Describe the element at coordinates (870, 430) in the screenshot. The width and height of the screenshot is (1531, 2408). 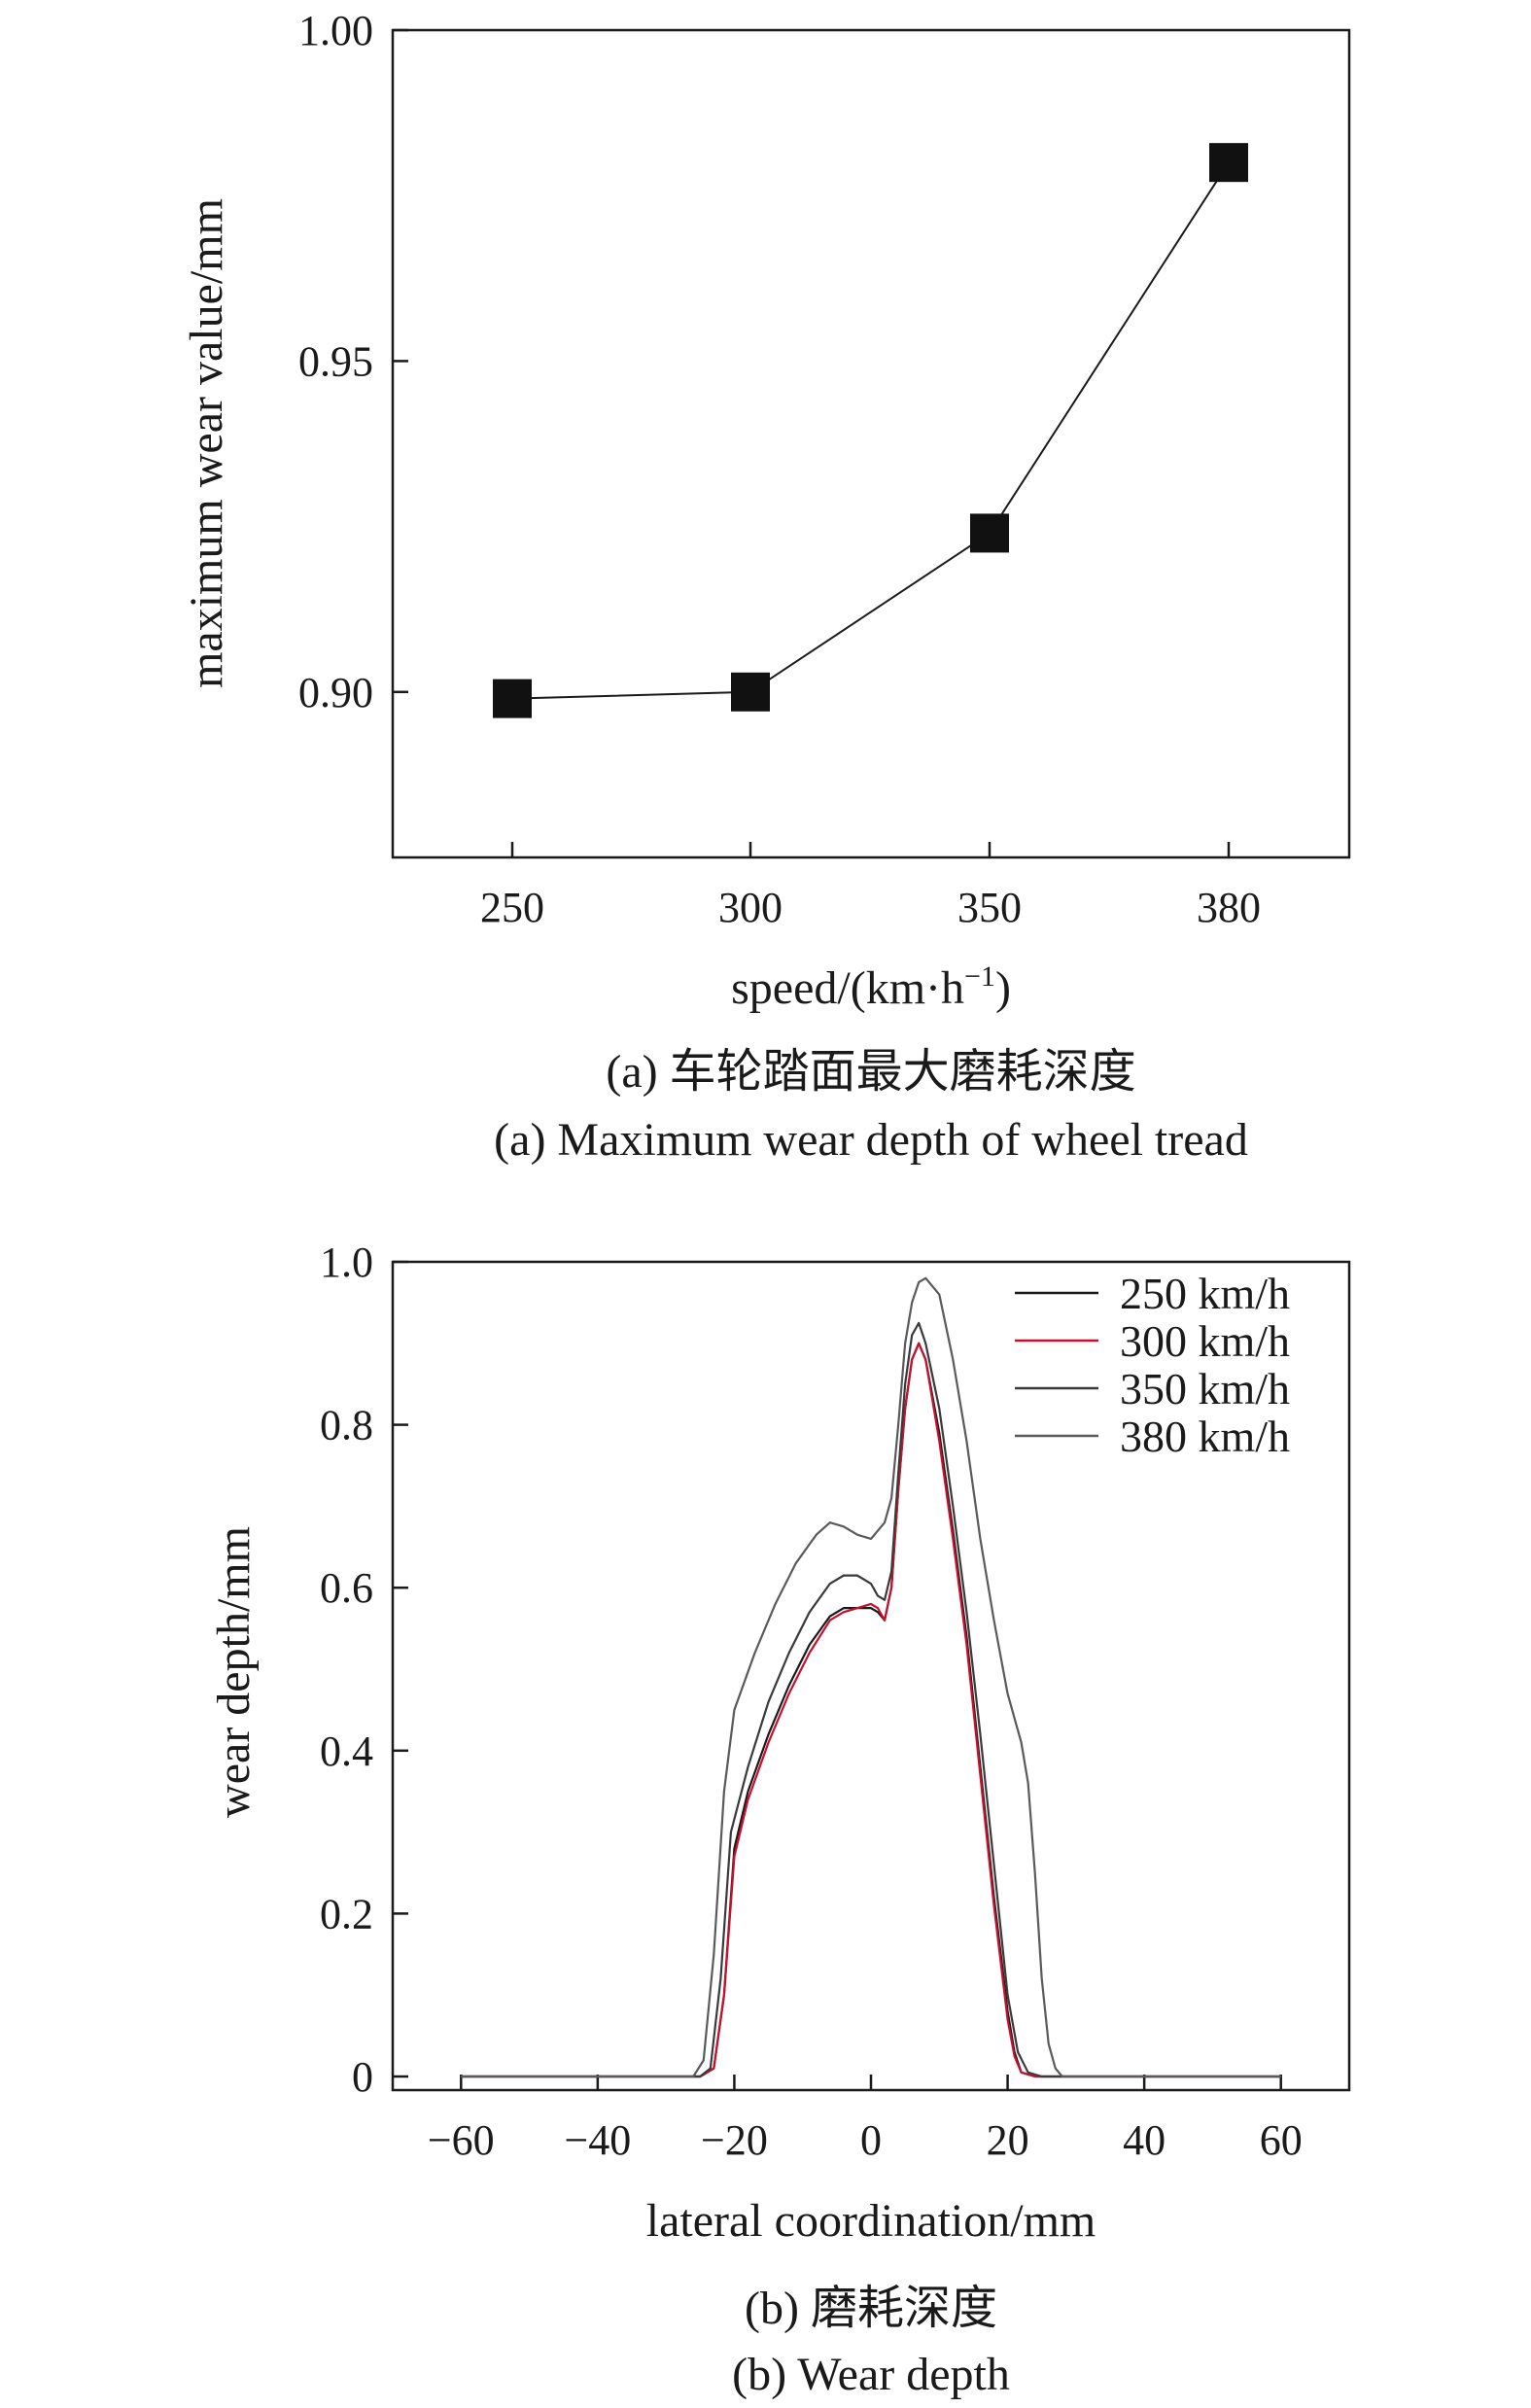
I see `chart-a-series-line` at that location.